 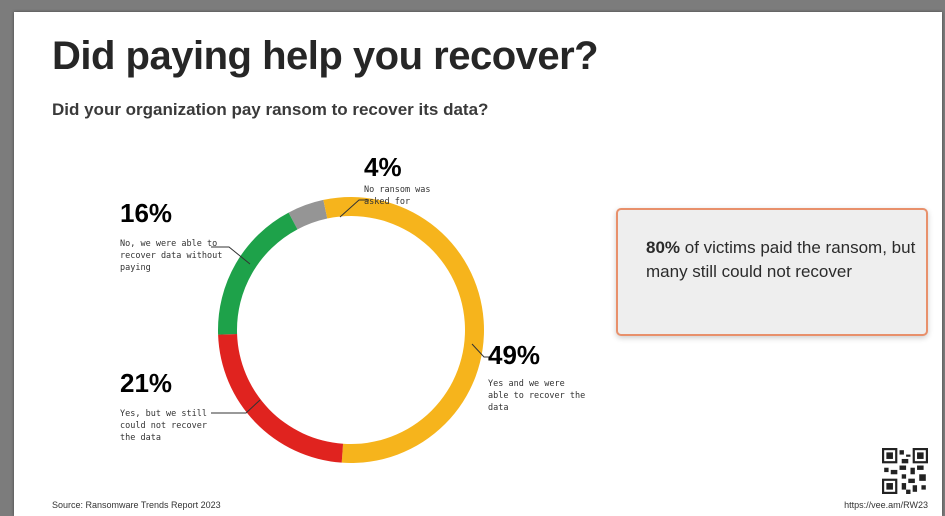 I want to click on donut-slice-recovered-free, so click(x=258, y=273).